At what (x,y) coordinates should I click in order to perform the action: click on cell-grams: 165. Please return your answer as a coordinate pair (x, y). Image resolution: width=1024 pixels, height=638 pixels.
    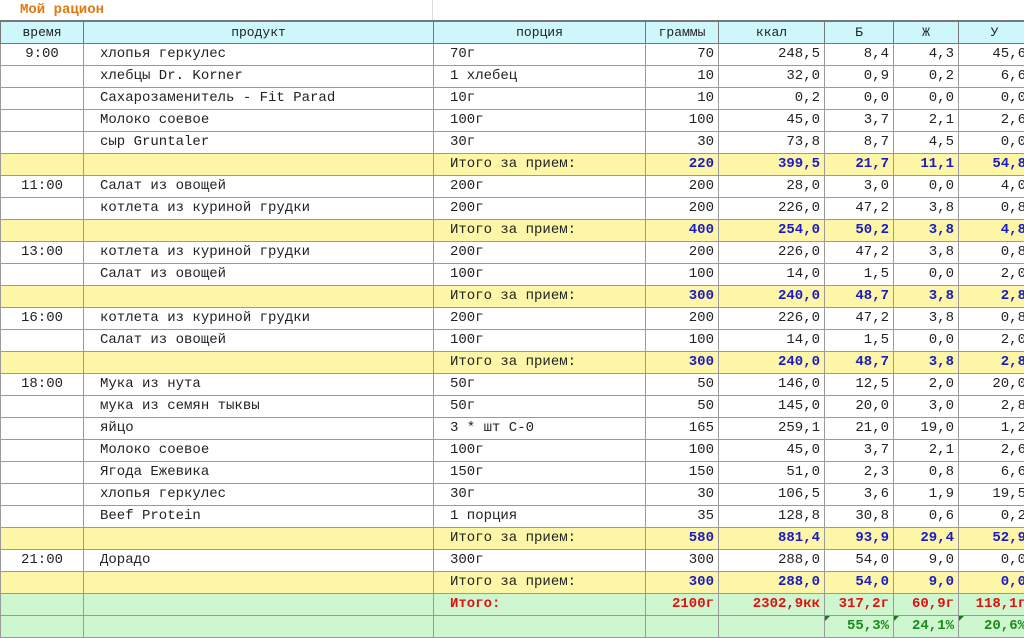
    Looking at the image, I should click on (682, 429).